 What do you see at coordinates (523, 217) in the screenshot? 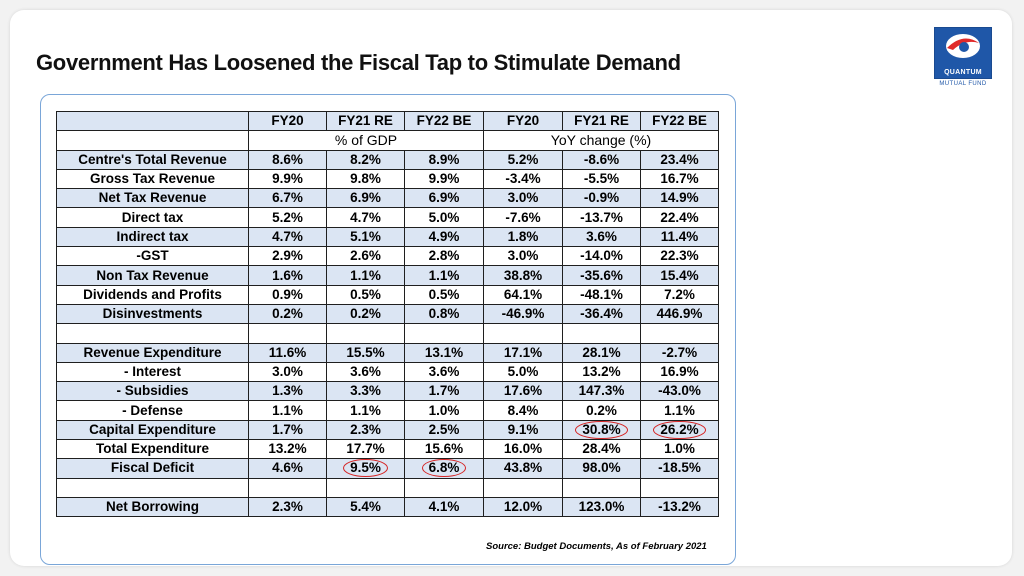
I see `table-cell: -7.6%` at bounding box center [523, 217].